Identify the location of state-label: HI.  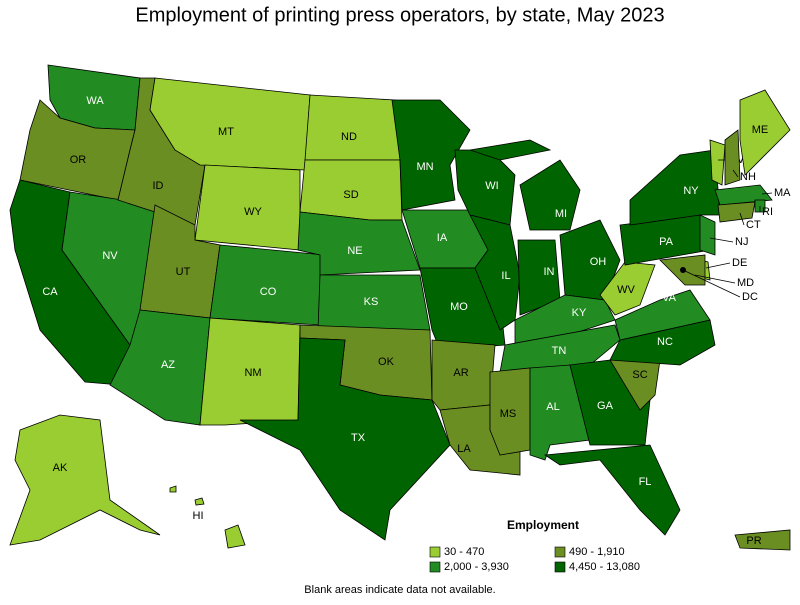
(198, 516).